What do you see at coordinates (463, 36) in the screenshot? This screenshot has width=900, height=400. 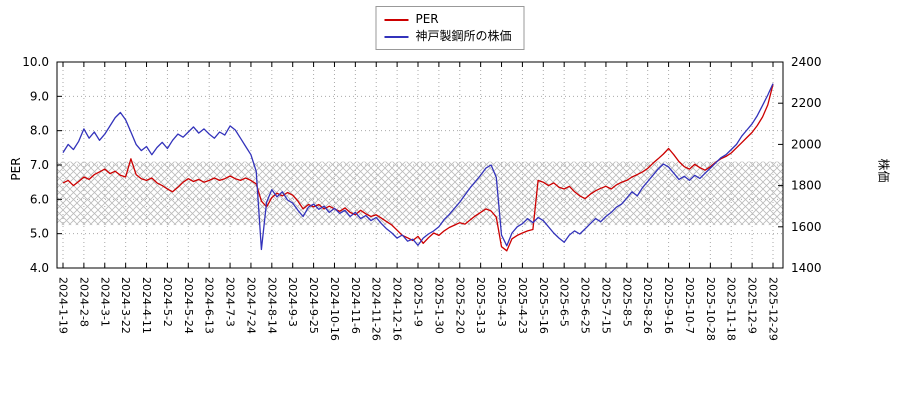 I see `legend-label-stock-price: 神戸製鋼所の株価` at bounding box center [463, 36].